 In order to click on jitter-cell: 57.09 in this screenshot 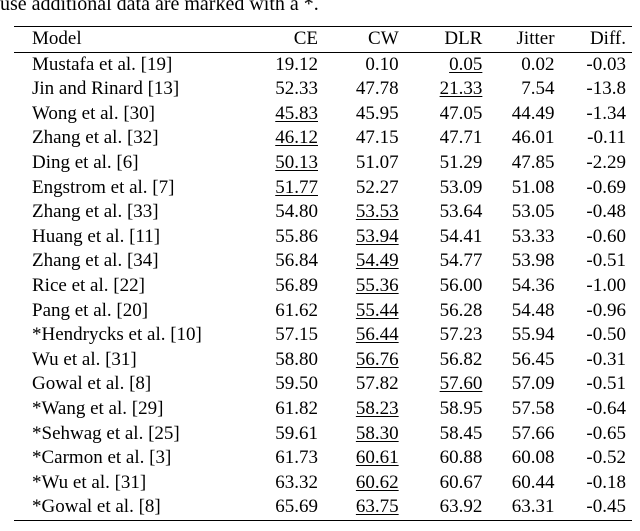, I will do `click(533, 384)`.